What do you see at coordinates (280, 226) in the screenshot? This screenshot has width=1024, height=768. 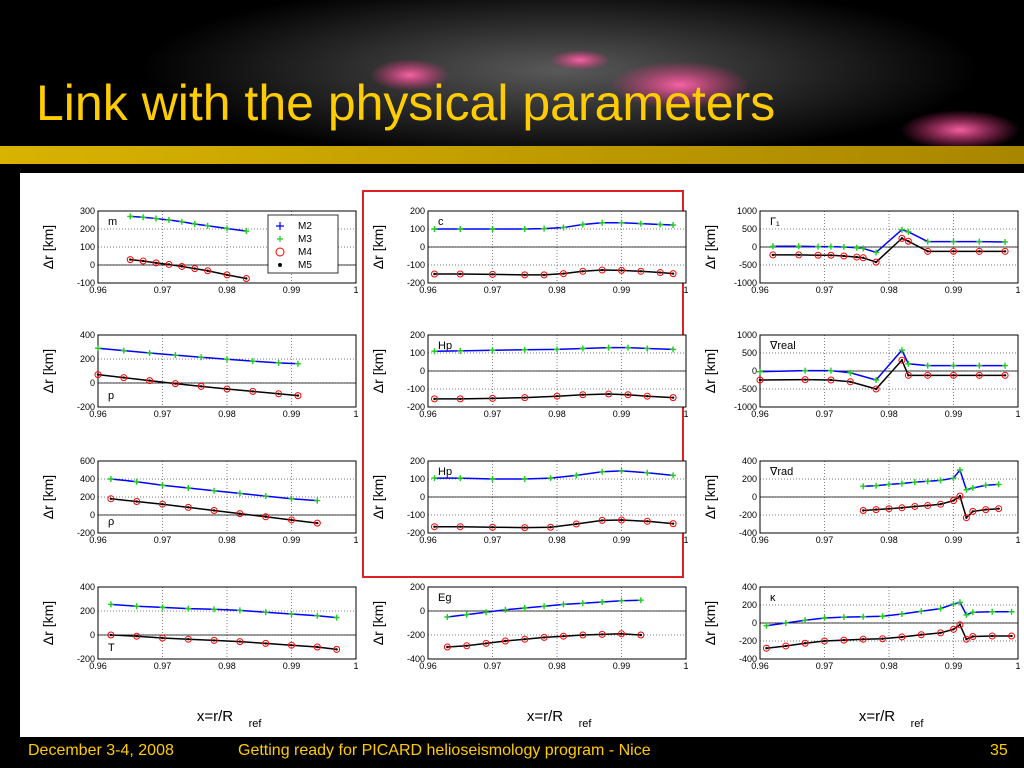 I see `legend-marker-M2` at bounding box center [280, 226].